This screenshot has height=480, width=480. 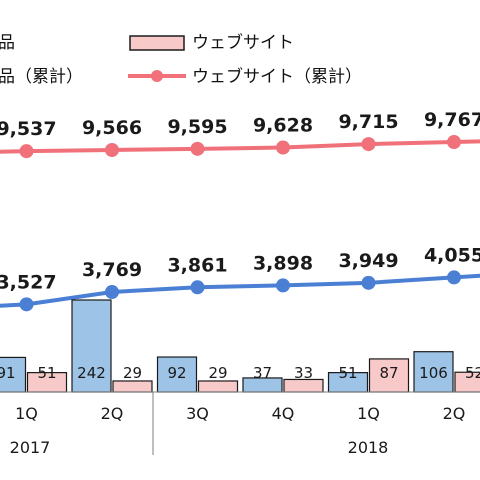 I want to click on bar-label-series2-5: 87, so click(x=388, y=373).